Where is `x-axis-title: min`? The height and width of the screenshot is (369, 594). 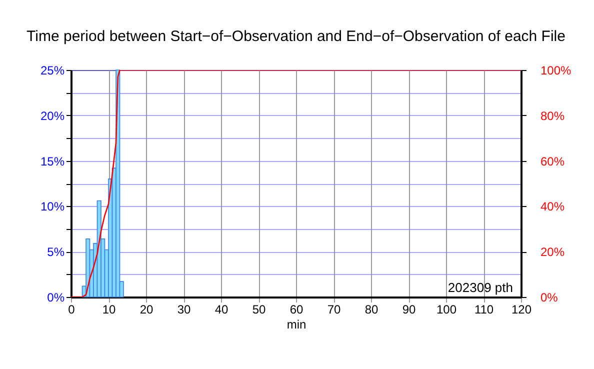 x-axis-title: min is located at coordinates (296, 325).